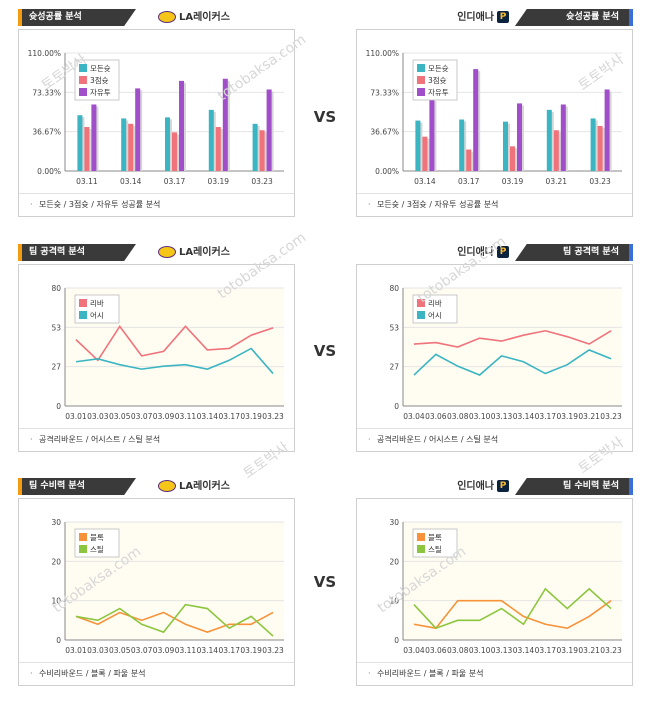  I want to click on y-tick-label: 27, so click(394, 367).